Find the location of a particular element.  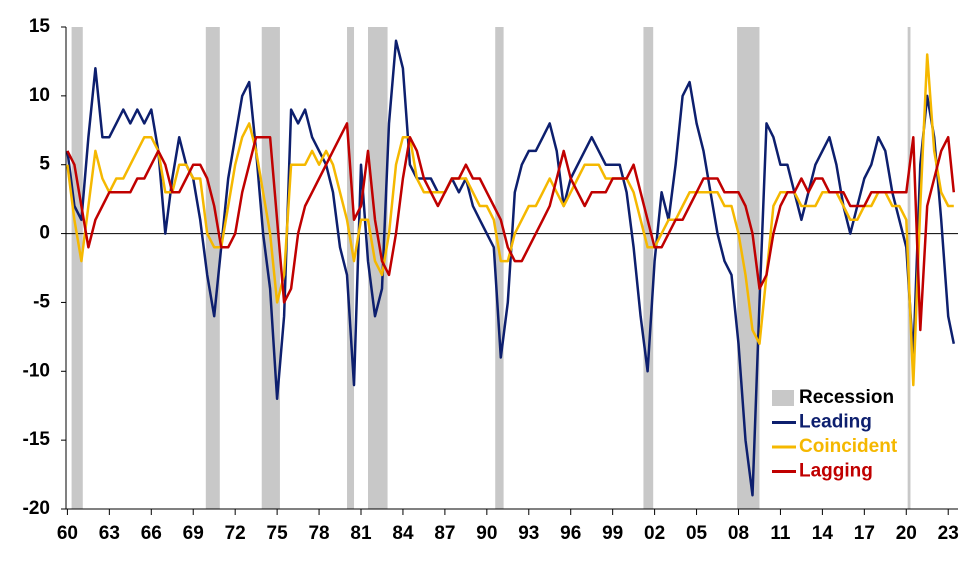

y-tick-label: 10 is located at coordinates (39, 95).